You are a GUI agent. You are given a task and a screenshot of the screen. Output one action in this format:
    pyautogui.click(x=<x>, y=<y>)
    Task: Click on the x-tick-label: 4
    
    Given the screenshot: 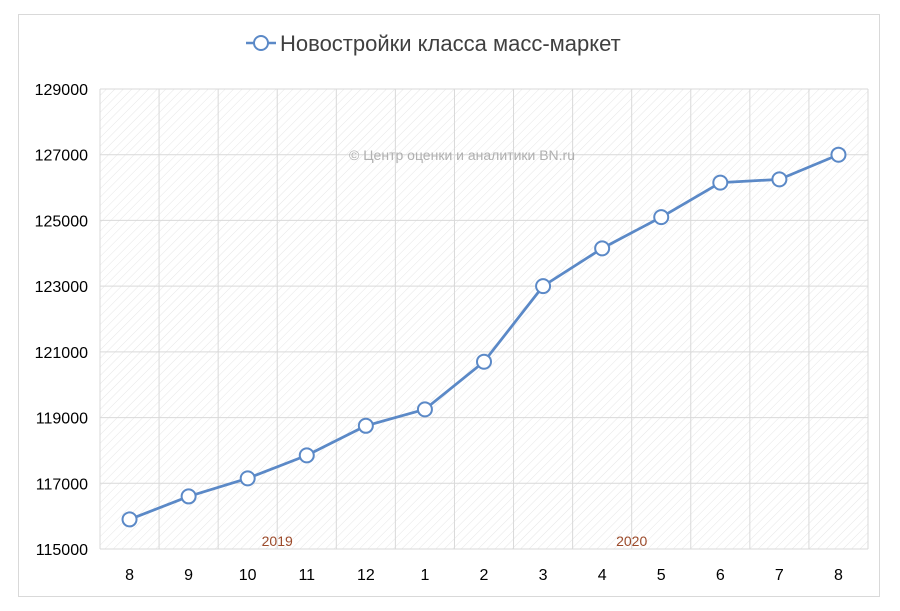 What is the action you would take?
    pyautogui.click(x=602, y=575)
    